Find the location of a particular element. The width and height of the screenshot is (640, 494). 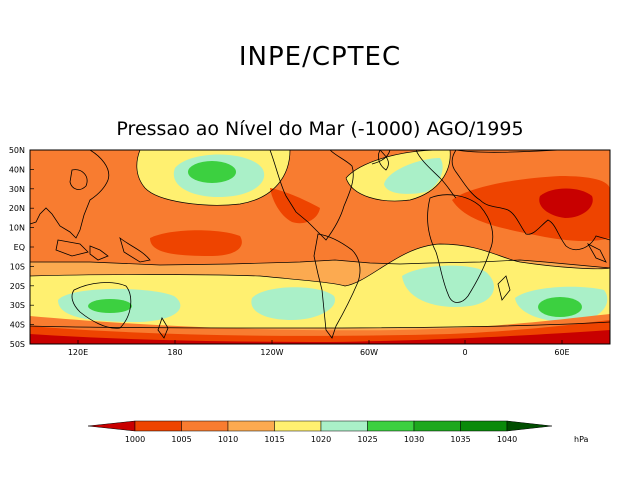

legend-value: 1035 is located at coordinates (460, 439).